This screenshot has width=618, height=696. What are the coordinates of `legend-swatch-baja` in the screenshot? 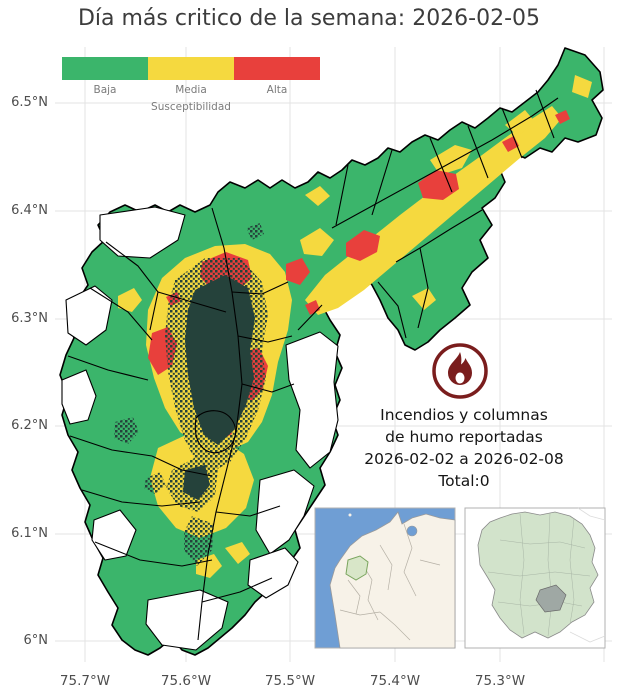 It's located at (105, 68).